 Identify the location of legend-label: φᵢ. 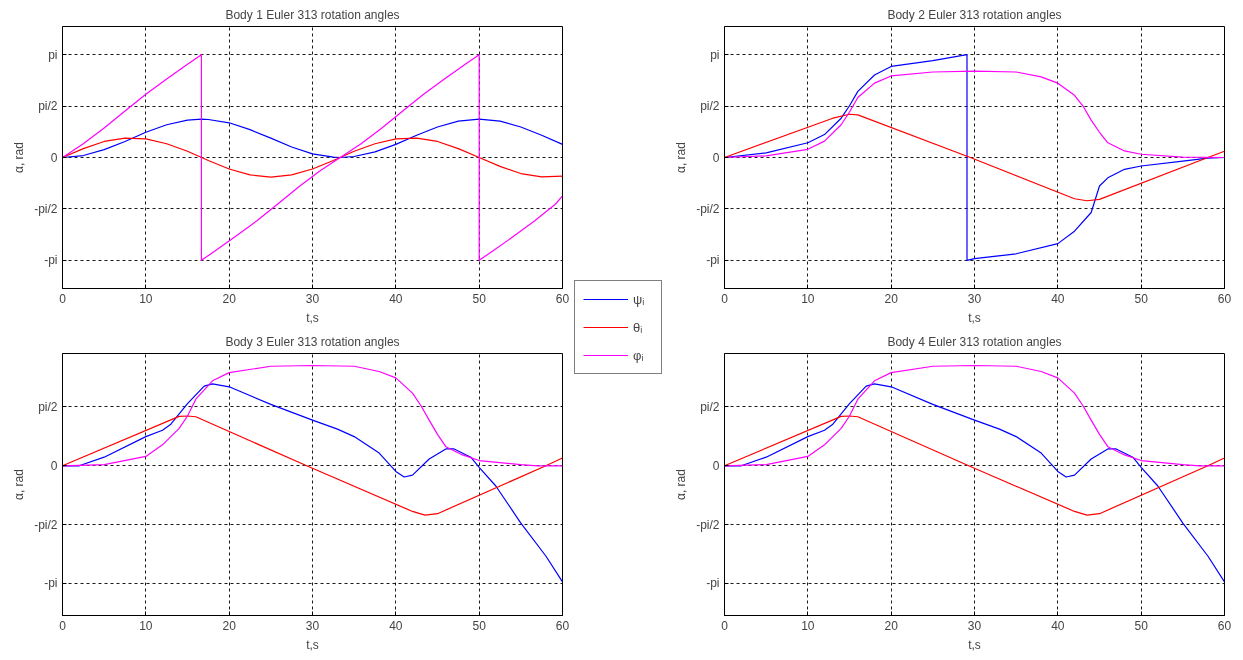
(639, 355).